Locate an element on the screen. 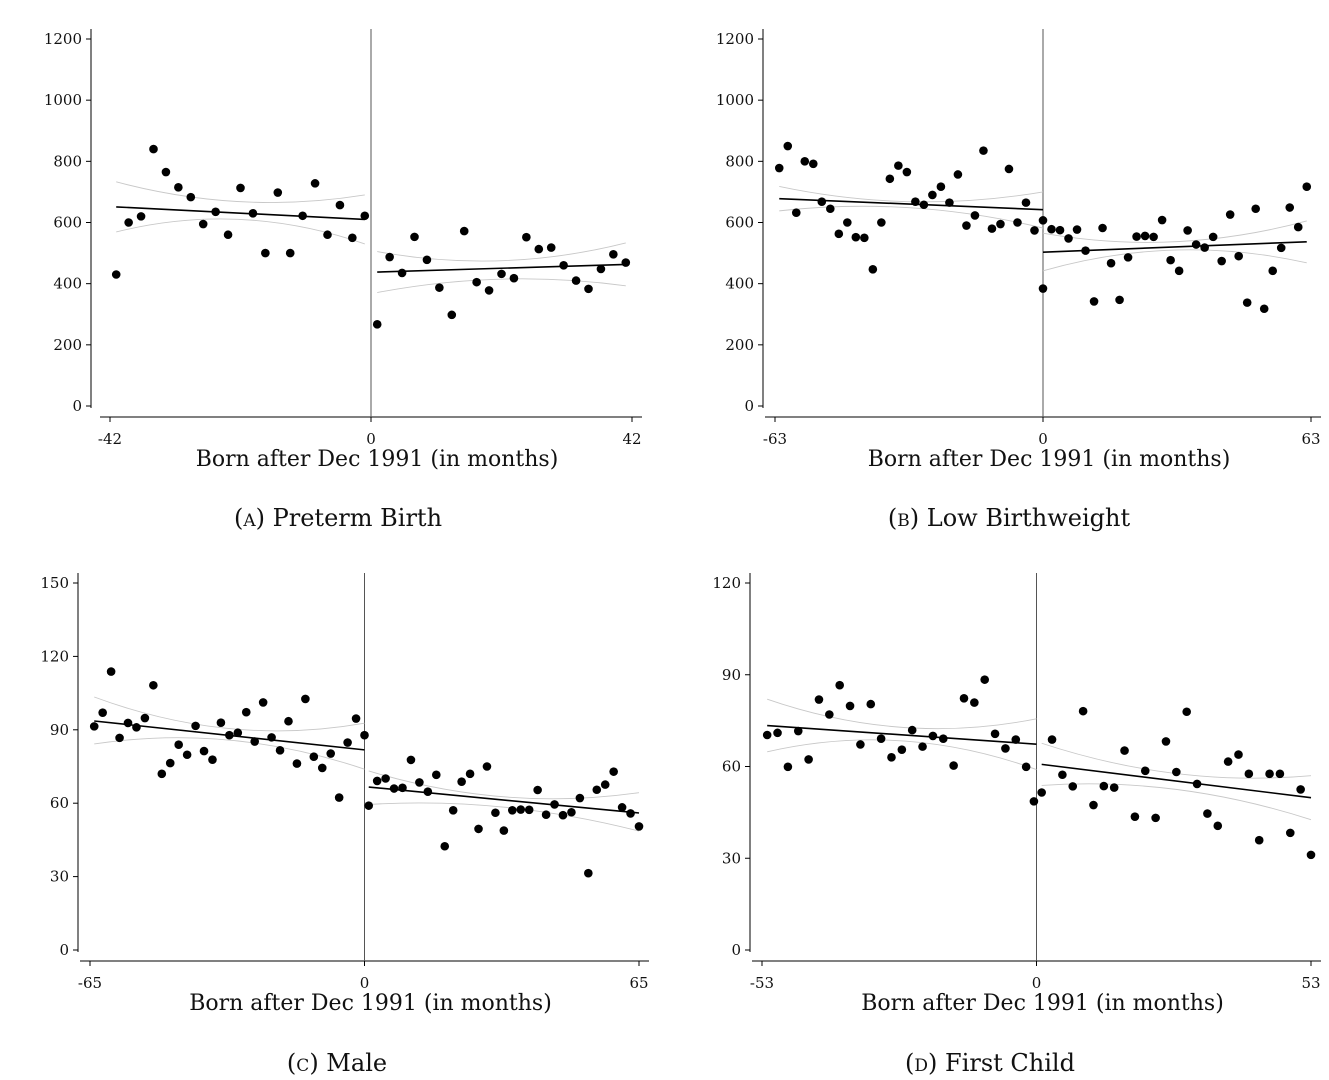 The width and height of the screenshot is (1329, 1080). y-tick-label: 600 is located at coordinates (67, 223).